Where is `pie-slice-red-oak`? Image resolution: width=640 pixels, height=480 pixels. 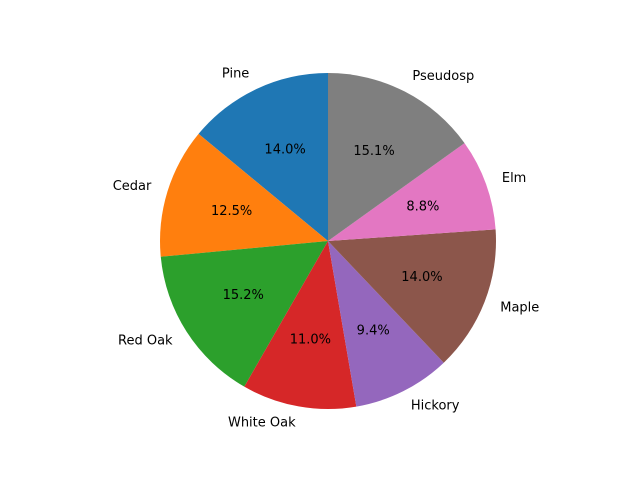 pie-slice-red-oak is located at coordinates (244, 314).